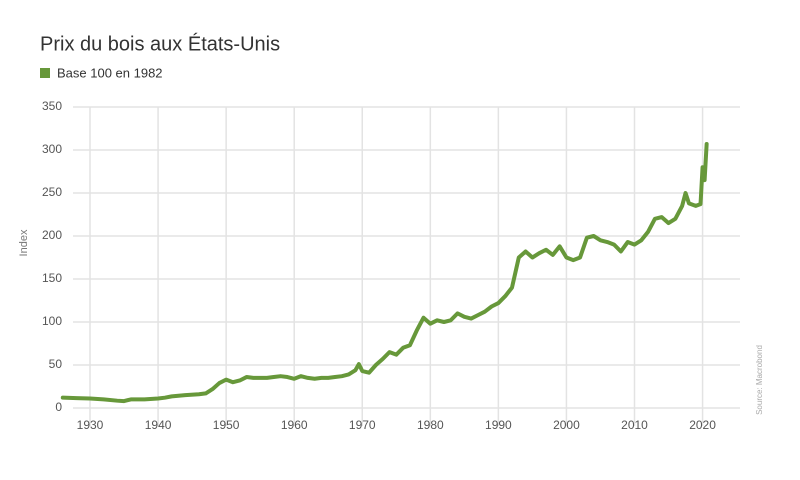 The width and height of the screenshot is (800, 480). I want to click on x-tick-label: 1950, so click(226, 425).